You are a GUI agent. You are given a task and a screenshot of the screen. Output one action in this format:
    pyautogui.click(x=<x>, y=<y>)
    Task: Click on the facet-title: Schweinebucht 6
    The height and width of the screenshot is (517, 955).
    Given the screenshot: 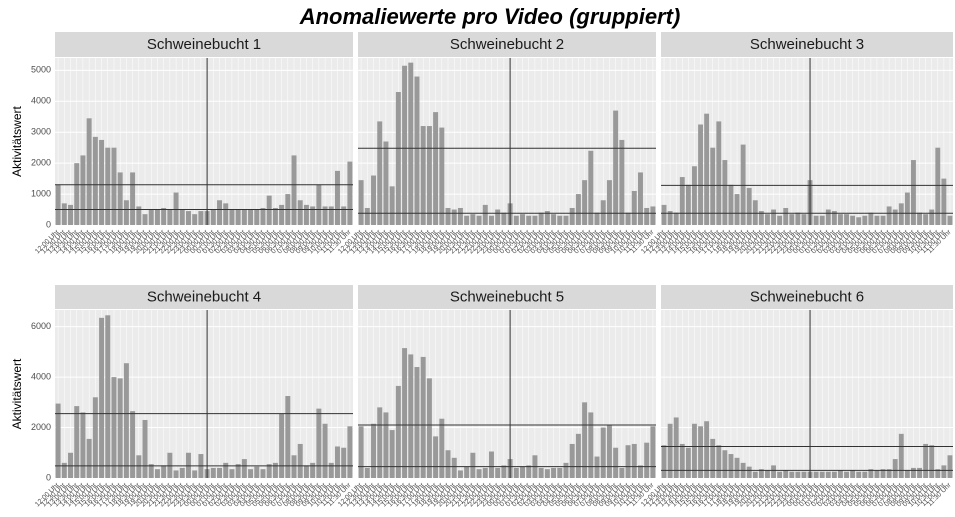 What is the action you would take?
    pyautogui.click(x=807, y=296)
    